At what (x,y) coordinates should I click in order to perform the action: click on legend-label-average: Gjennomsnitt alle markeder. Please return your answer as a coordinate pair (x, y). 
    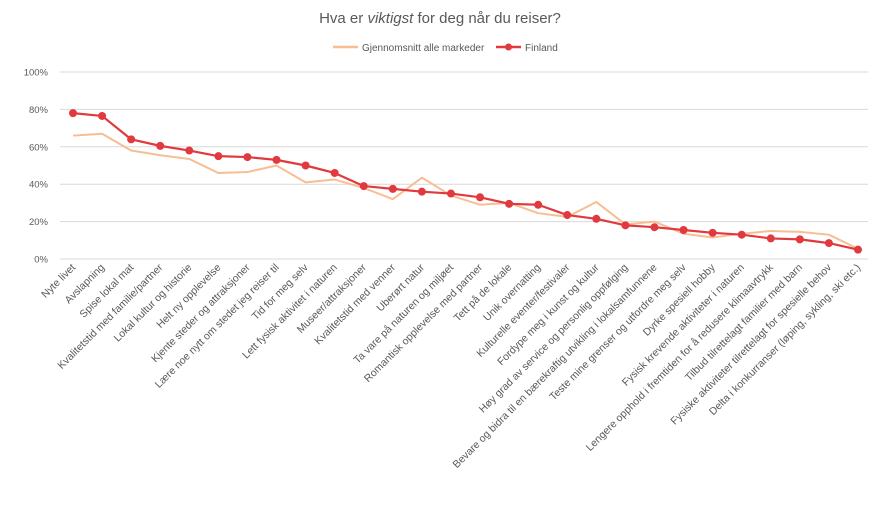
    Looking at the image, I should click on (423, 48).